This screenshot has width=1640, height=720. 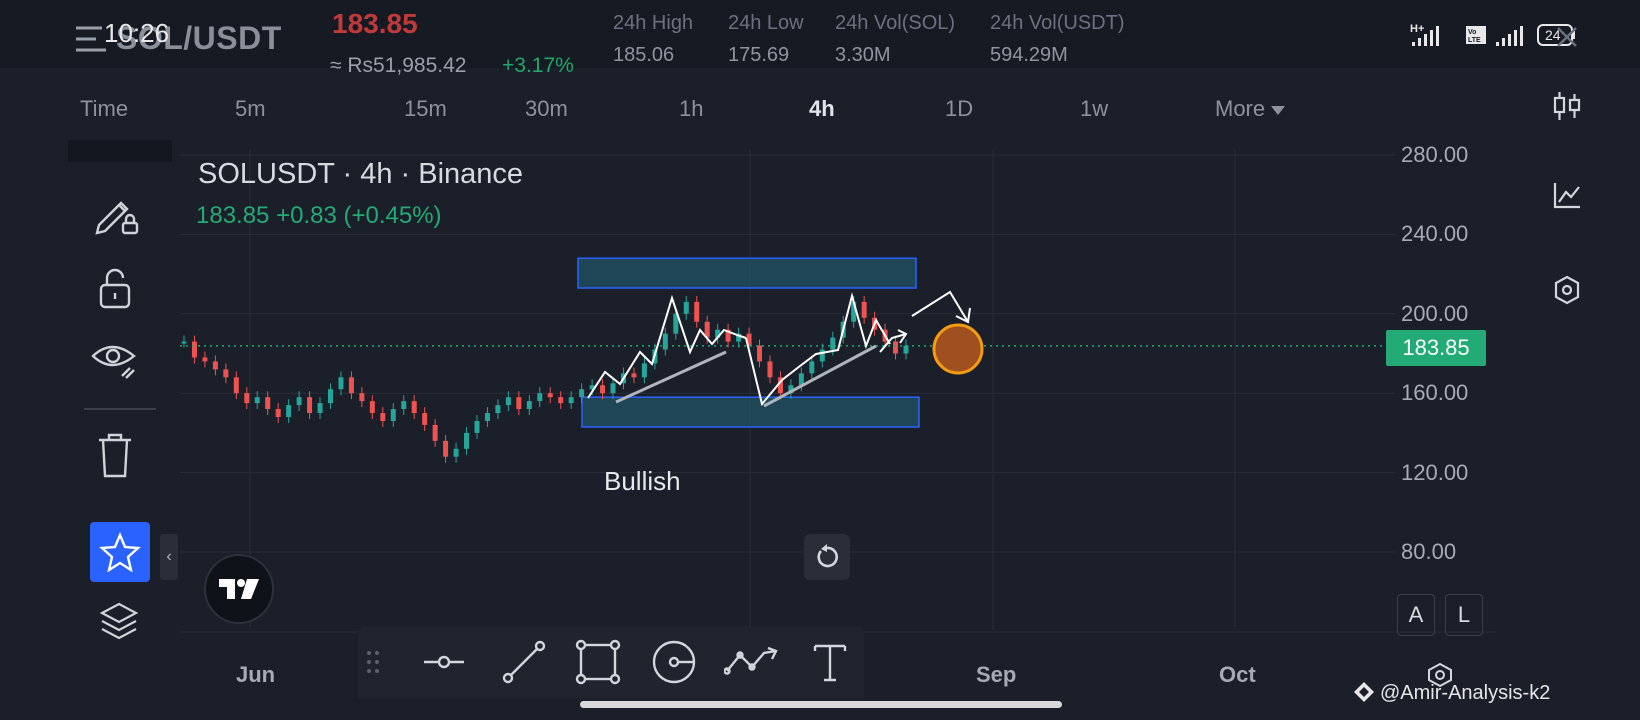 I want to click on indicators-button, so click(x=1567, y=197).